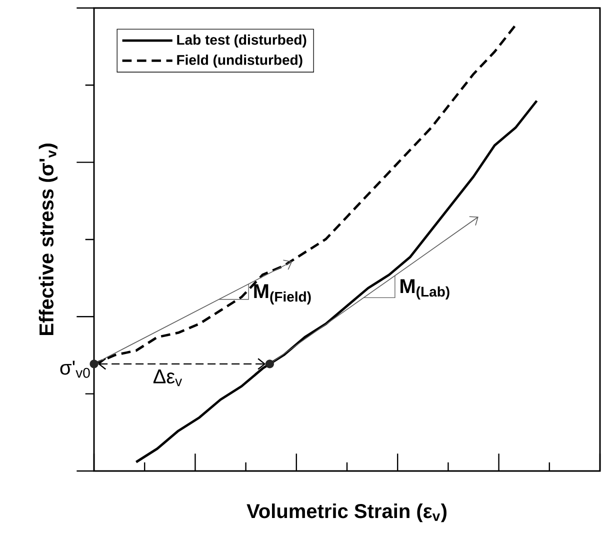 This screenshot has width=606, height=545. Describe the element at coordinates (48, 239) in the screenshot. I see `y-axis-title: Effective stress (σ'$_{v}$)` at that location.